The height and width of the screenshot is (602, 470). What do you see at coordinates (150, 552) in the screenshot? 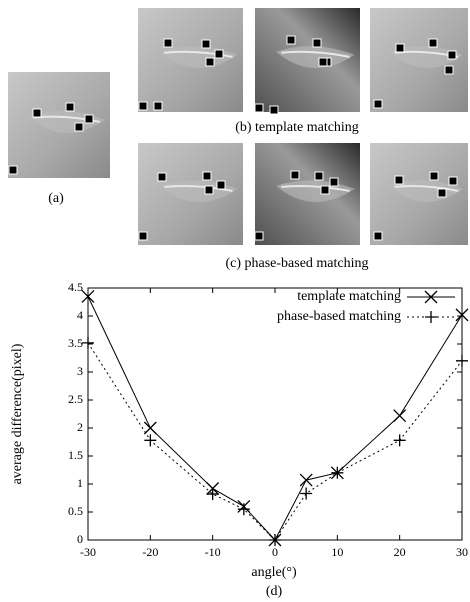
I see `x-tick-label: -20` at bounding box center [150, 552].